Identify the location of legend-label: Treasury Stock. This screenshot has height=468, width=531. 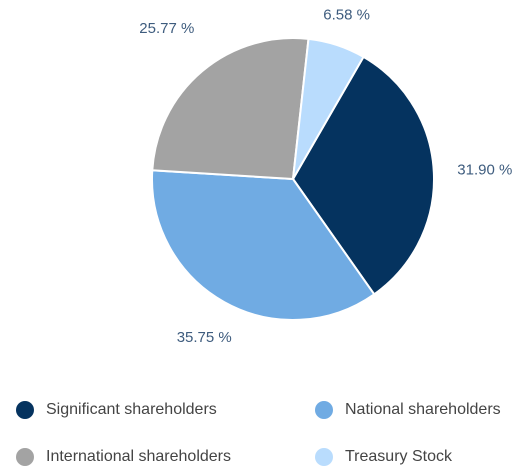
(399, 456).